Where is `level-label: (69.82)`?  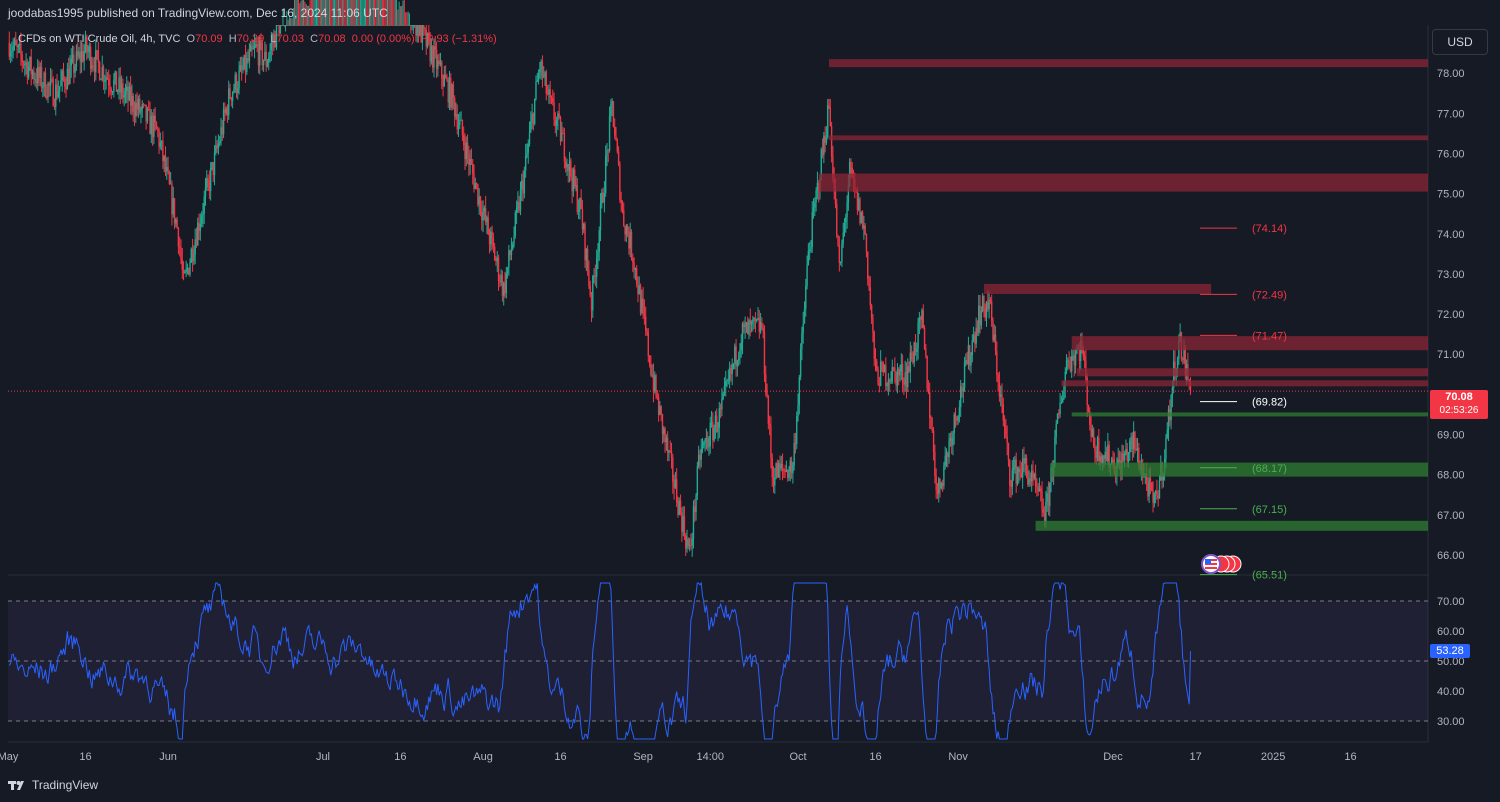
level-label: (69.82) is located at coordinates (1269, 403).